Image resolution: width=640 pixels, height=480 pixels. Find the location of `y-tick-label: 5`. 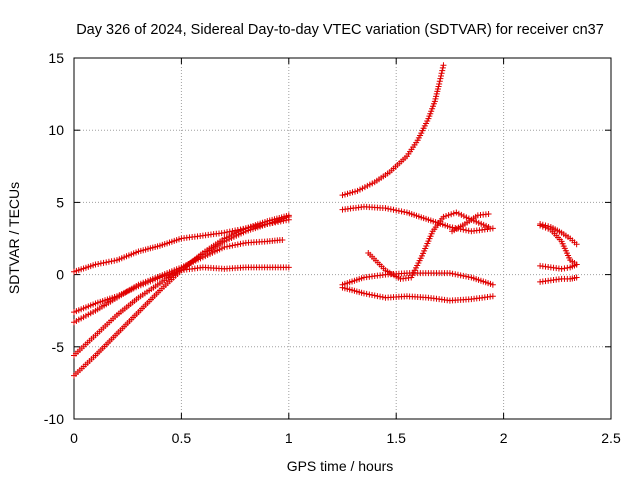

y-tick-label: 5 is located at coordinates (60, 202).